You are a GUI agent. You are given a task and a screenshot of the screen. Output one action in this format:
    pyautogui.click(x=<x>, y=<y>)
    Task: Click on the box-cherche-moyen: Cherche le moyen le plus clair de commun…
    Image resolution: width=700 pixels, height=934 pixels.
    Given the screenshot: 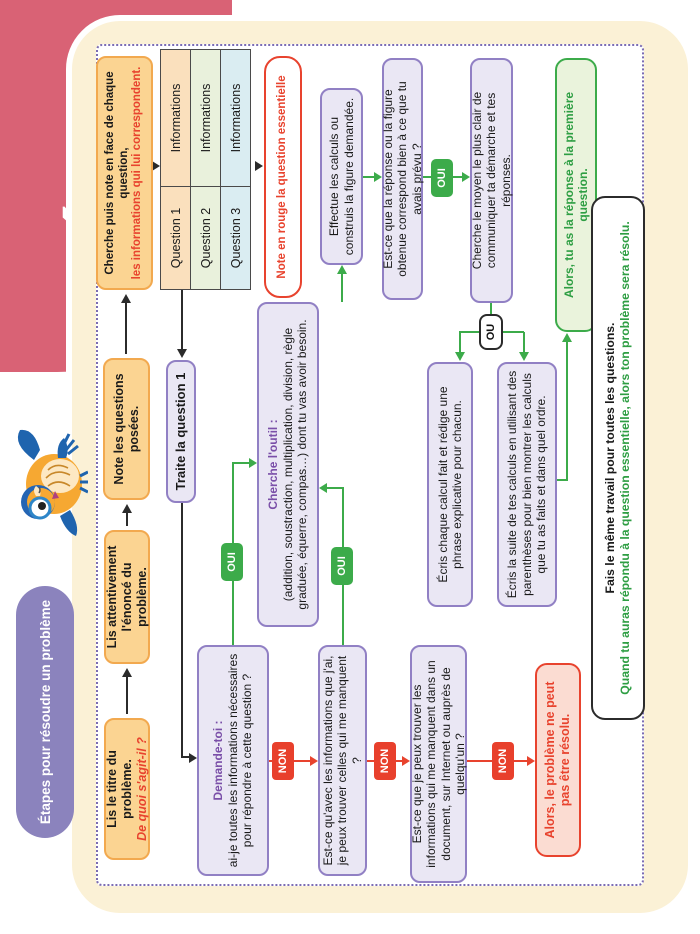 What is the action you would take?
    pyautogui.click(x=491, y=180)
    